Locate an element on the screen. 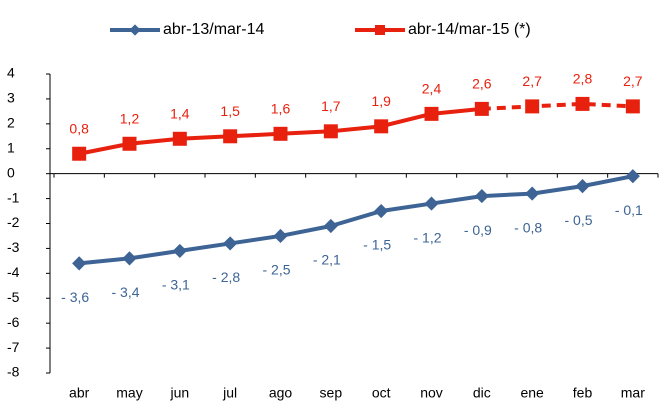 The image size is (662, 403). y-tick-label: 4 is located at coordinates (11, 73).